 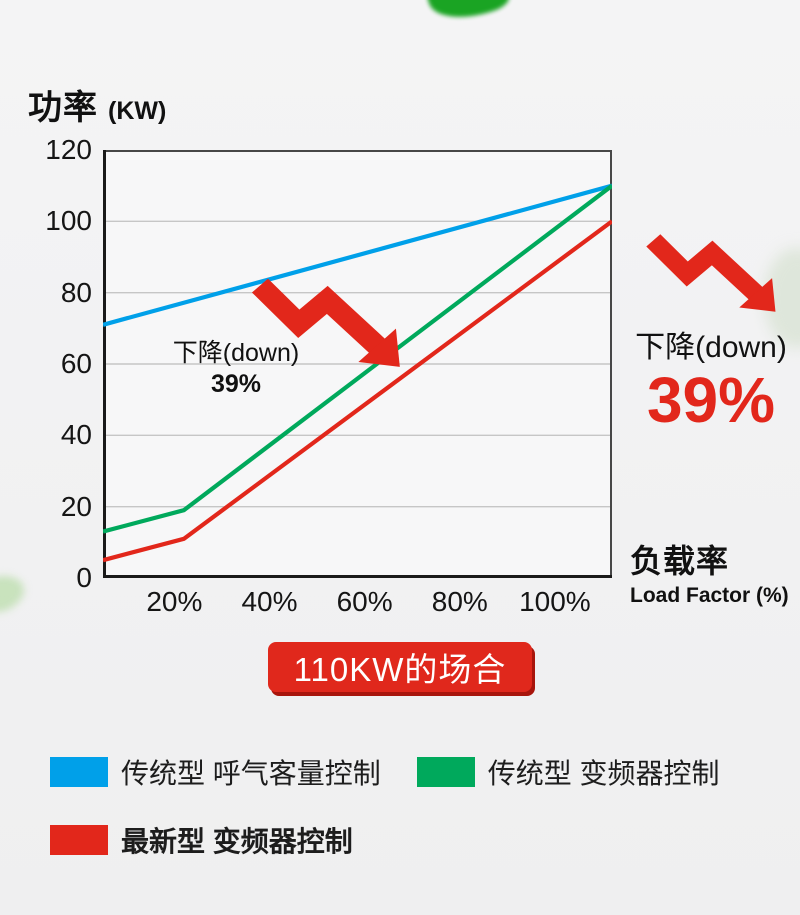 What do you see at coordinates (269, 601) in the screenshot?
I see `x-tick-label: 40%` at bounding box center [269, 601].